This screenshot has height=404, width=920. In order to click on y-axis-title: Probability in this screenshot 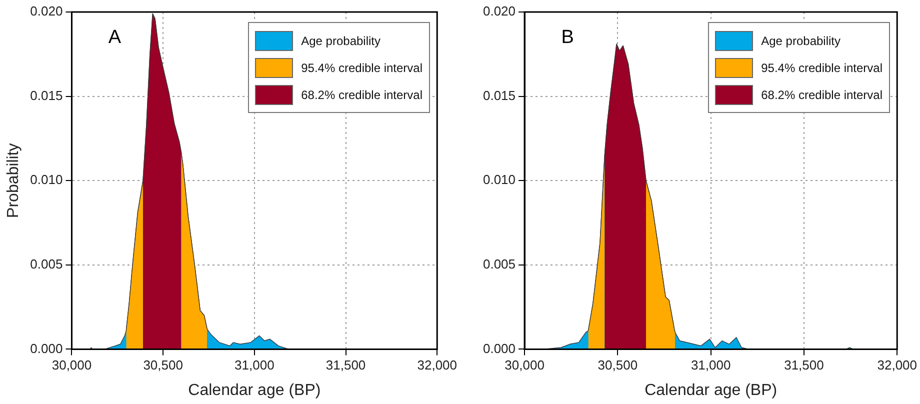, I will do `click(13, 180)`.